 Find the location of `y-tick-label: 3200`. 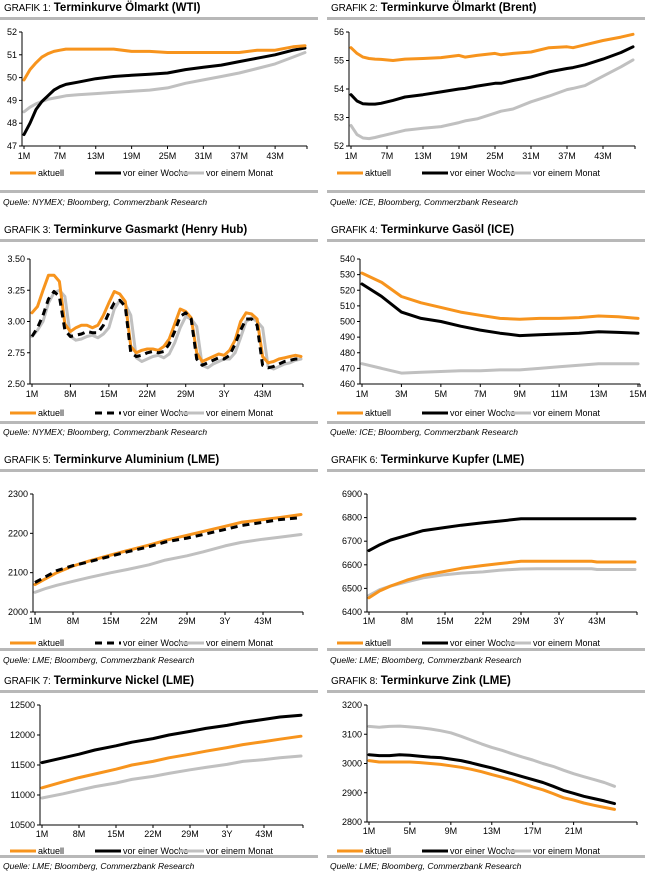

y-tick-label: 3200 is located at coordinates (352, 705).